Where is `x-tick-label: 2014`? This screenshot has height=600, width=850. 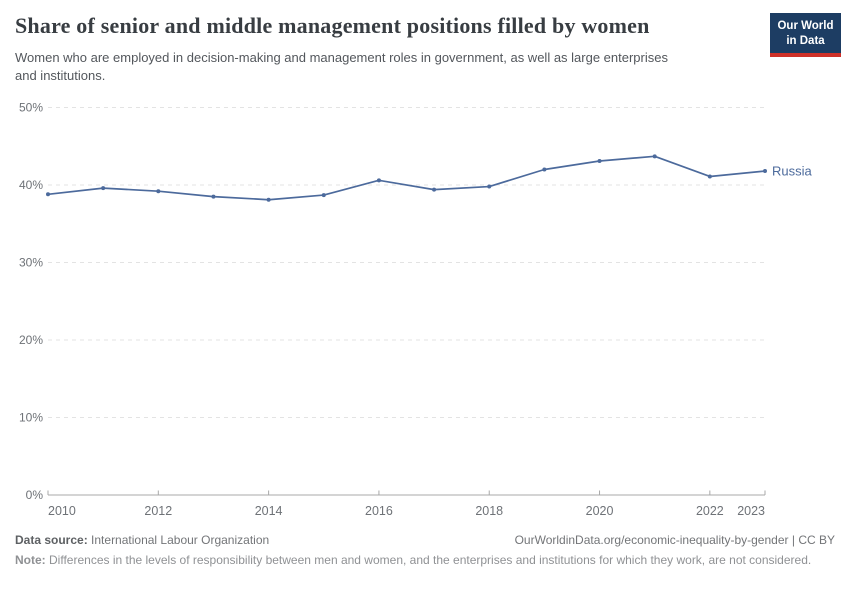 x-tick-label: 2014 is located at coordinates (269, 511).